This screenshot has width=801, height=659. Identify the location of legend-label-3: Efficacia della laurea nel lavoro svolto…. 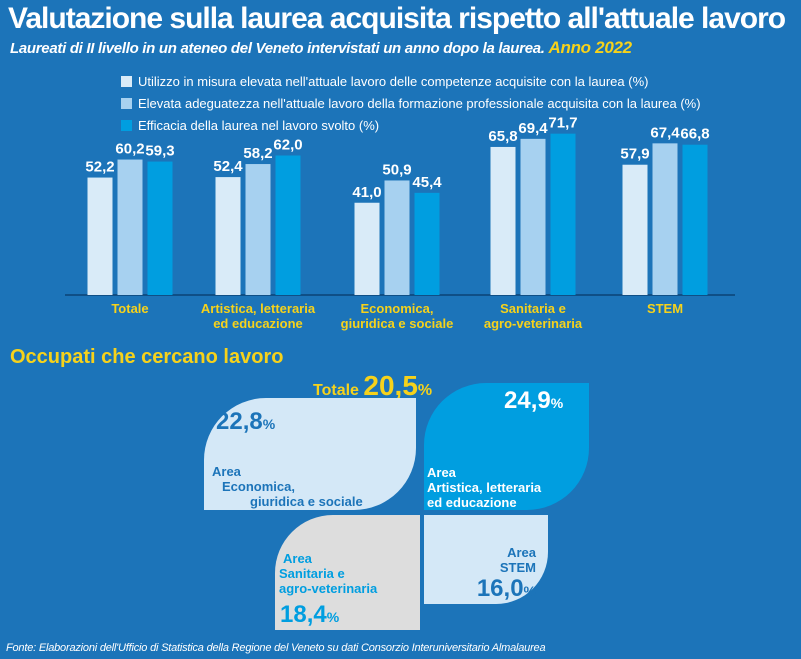
(259, 125).